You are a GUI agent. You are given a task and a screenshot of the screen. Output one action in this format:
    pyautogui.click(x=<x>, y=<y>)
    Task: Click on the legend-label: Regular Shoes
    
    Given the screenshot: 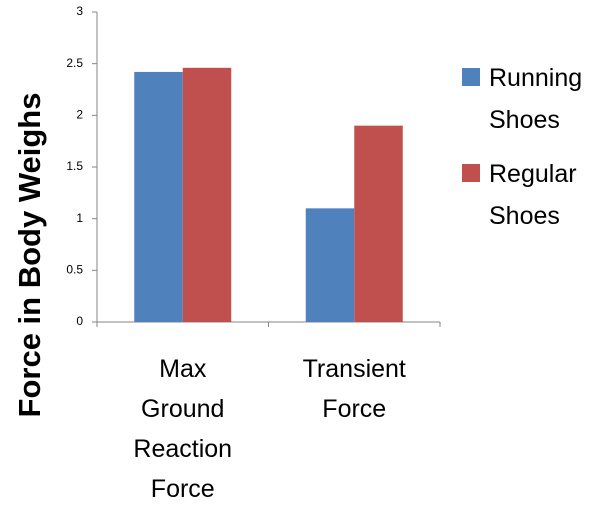 What is the action you would take?
    pyautogui.click(x=533, y=195)
    